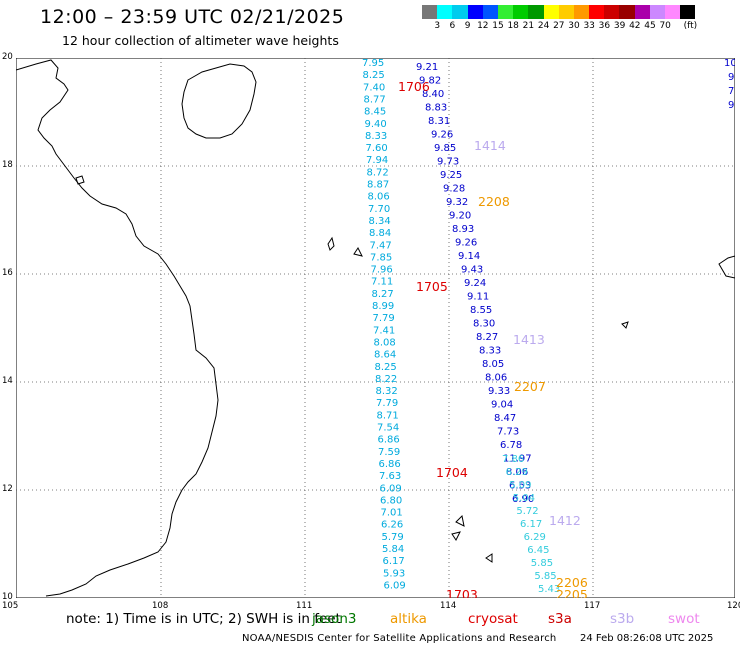 This screenshot has height=650, width=740. I want to click on pass-label: 1414, so click(490, 145).